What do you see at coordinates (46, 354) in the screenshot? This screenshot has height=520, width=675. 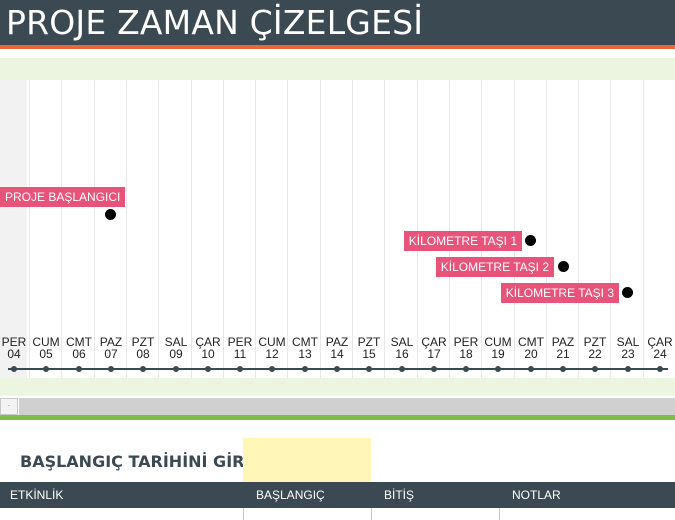 I see `day-number: 05` at bounding box center [46, 354].